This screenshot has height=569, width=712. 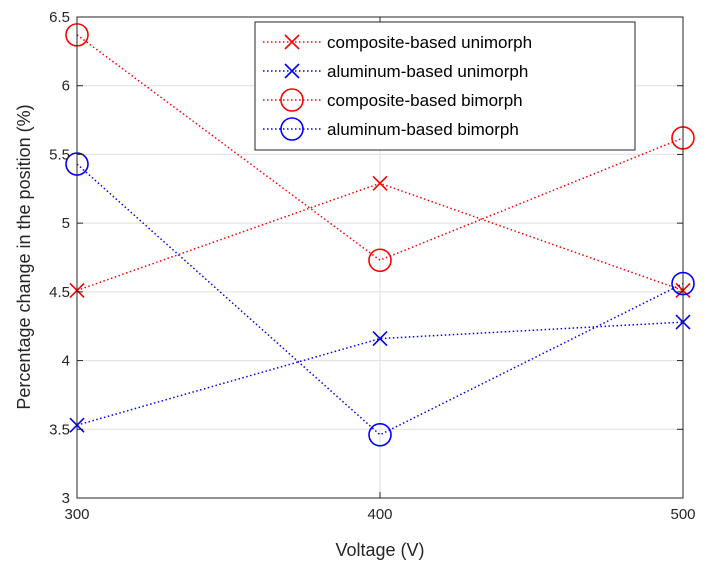 I want to click on y-tick-label: 4.5, so click(x=59, y=292).